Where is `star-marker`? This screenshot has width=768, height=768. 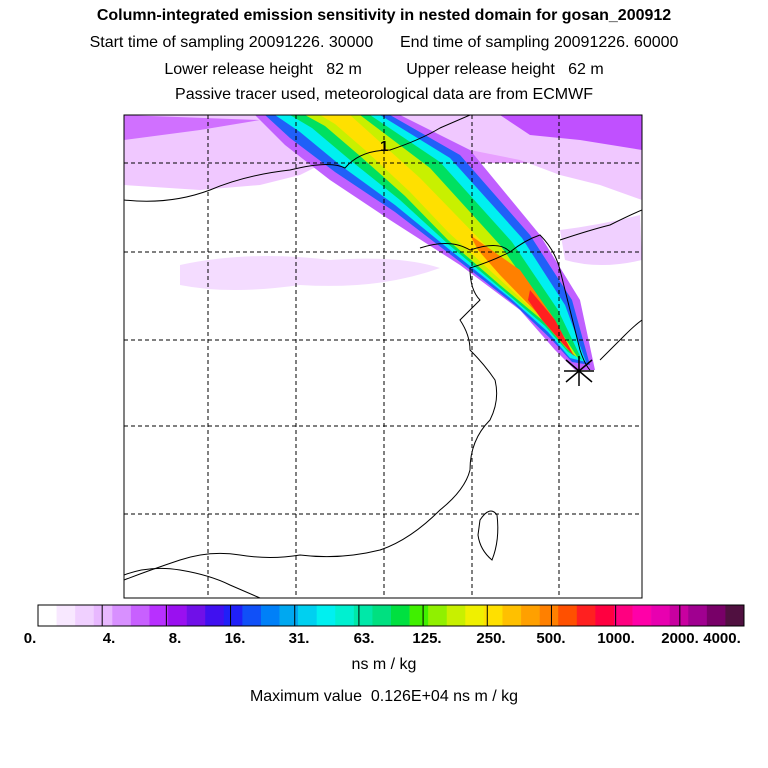 star-marker is located at coordinates (579, 371).